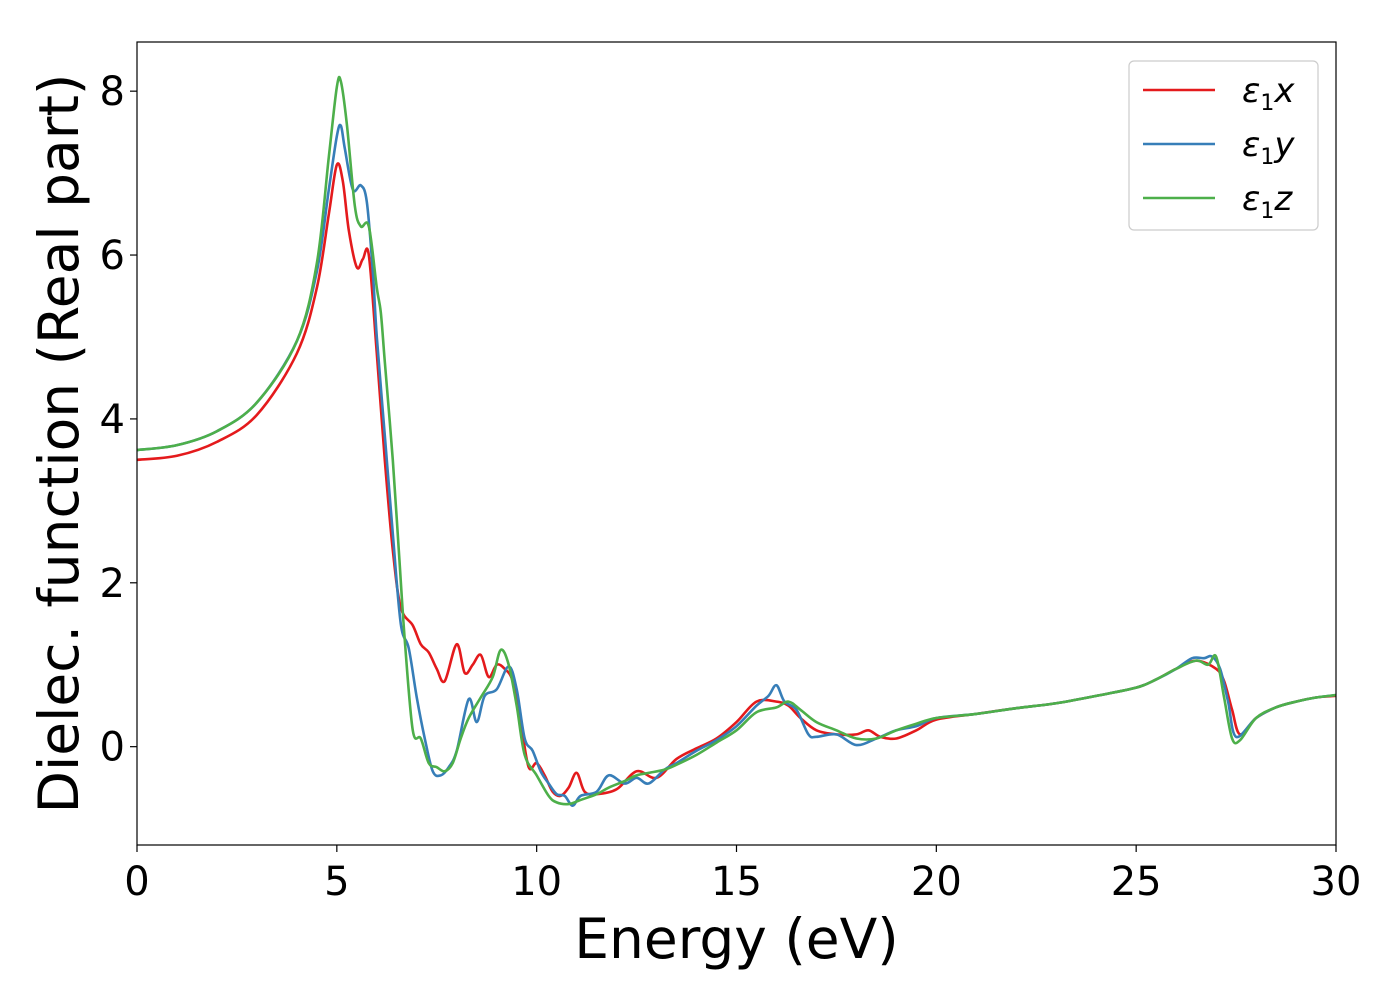  I want to click on legend-label-y: ε1y, so click(1268, 147).